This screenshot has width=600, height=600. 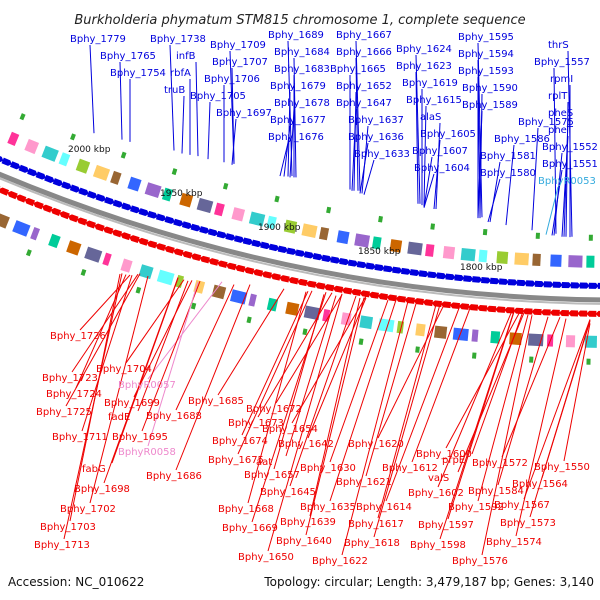 What do you see at coordinates (94, 469) in the screenshot?
I see `bottom-gene-label: fabG` at bounding box center [94, 469].